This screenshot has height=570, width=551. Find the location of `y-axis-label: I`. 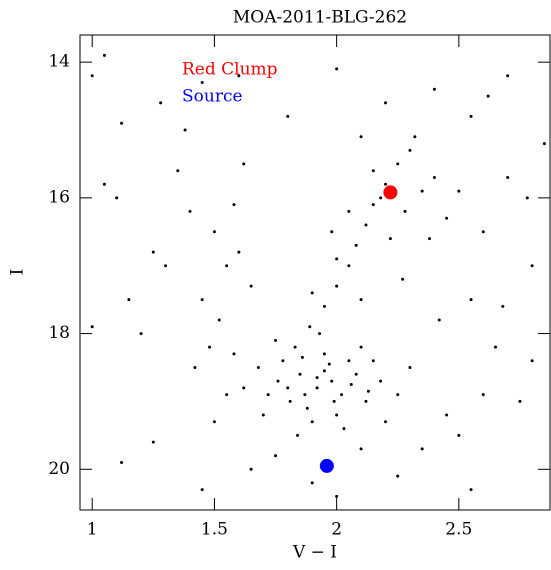

y-axis-label: I is located at coordinates (18, 272).